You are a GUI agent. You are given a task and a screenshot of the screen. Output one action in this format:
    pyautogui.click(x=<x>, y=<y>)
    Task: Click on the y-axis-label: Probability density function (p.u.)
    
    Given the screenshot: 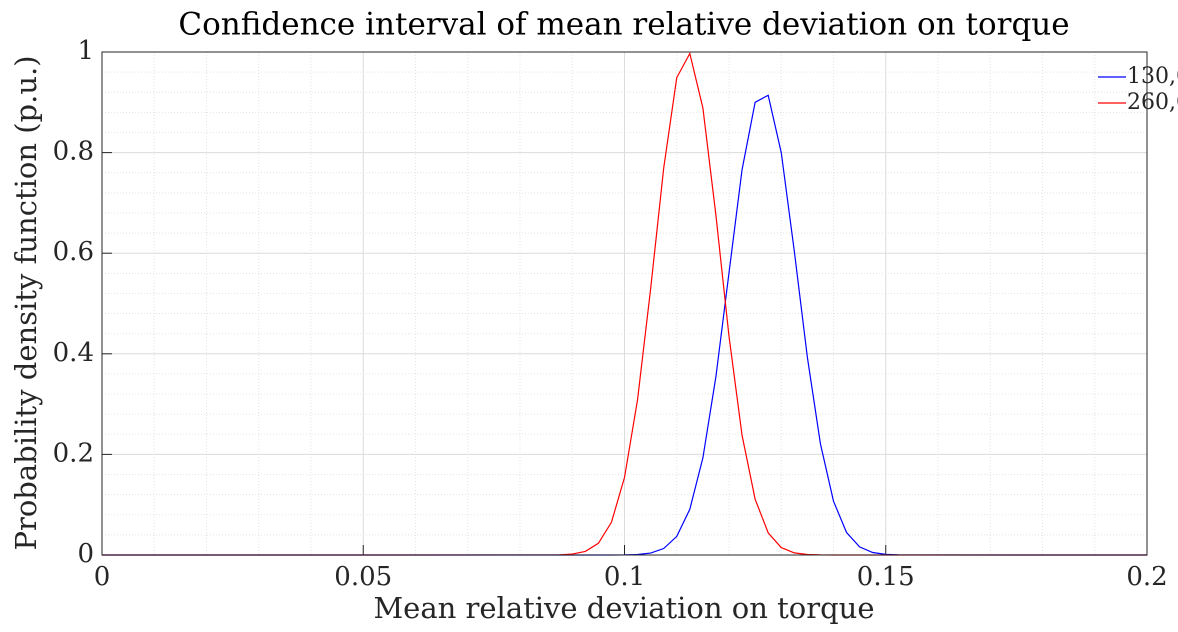 What is the action you would take?
    pyautogui.click(x=26, y=302)
    